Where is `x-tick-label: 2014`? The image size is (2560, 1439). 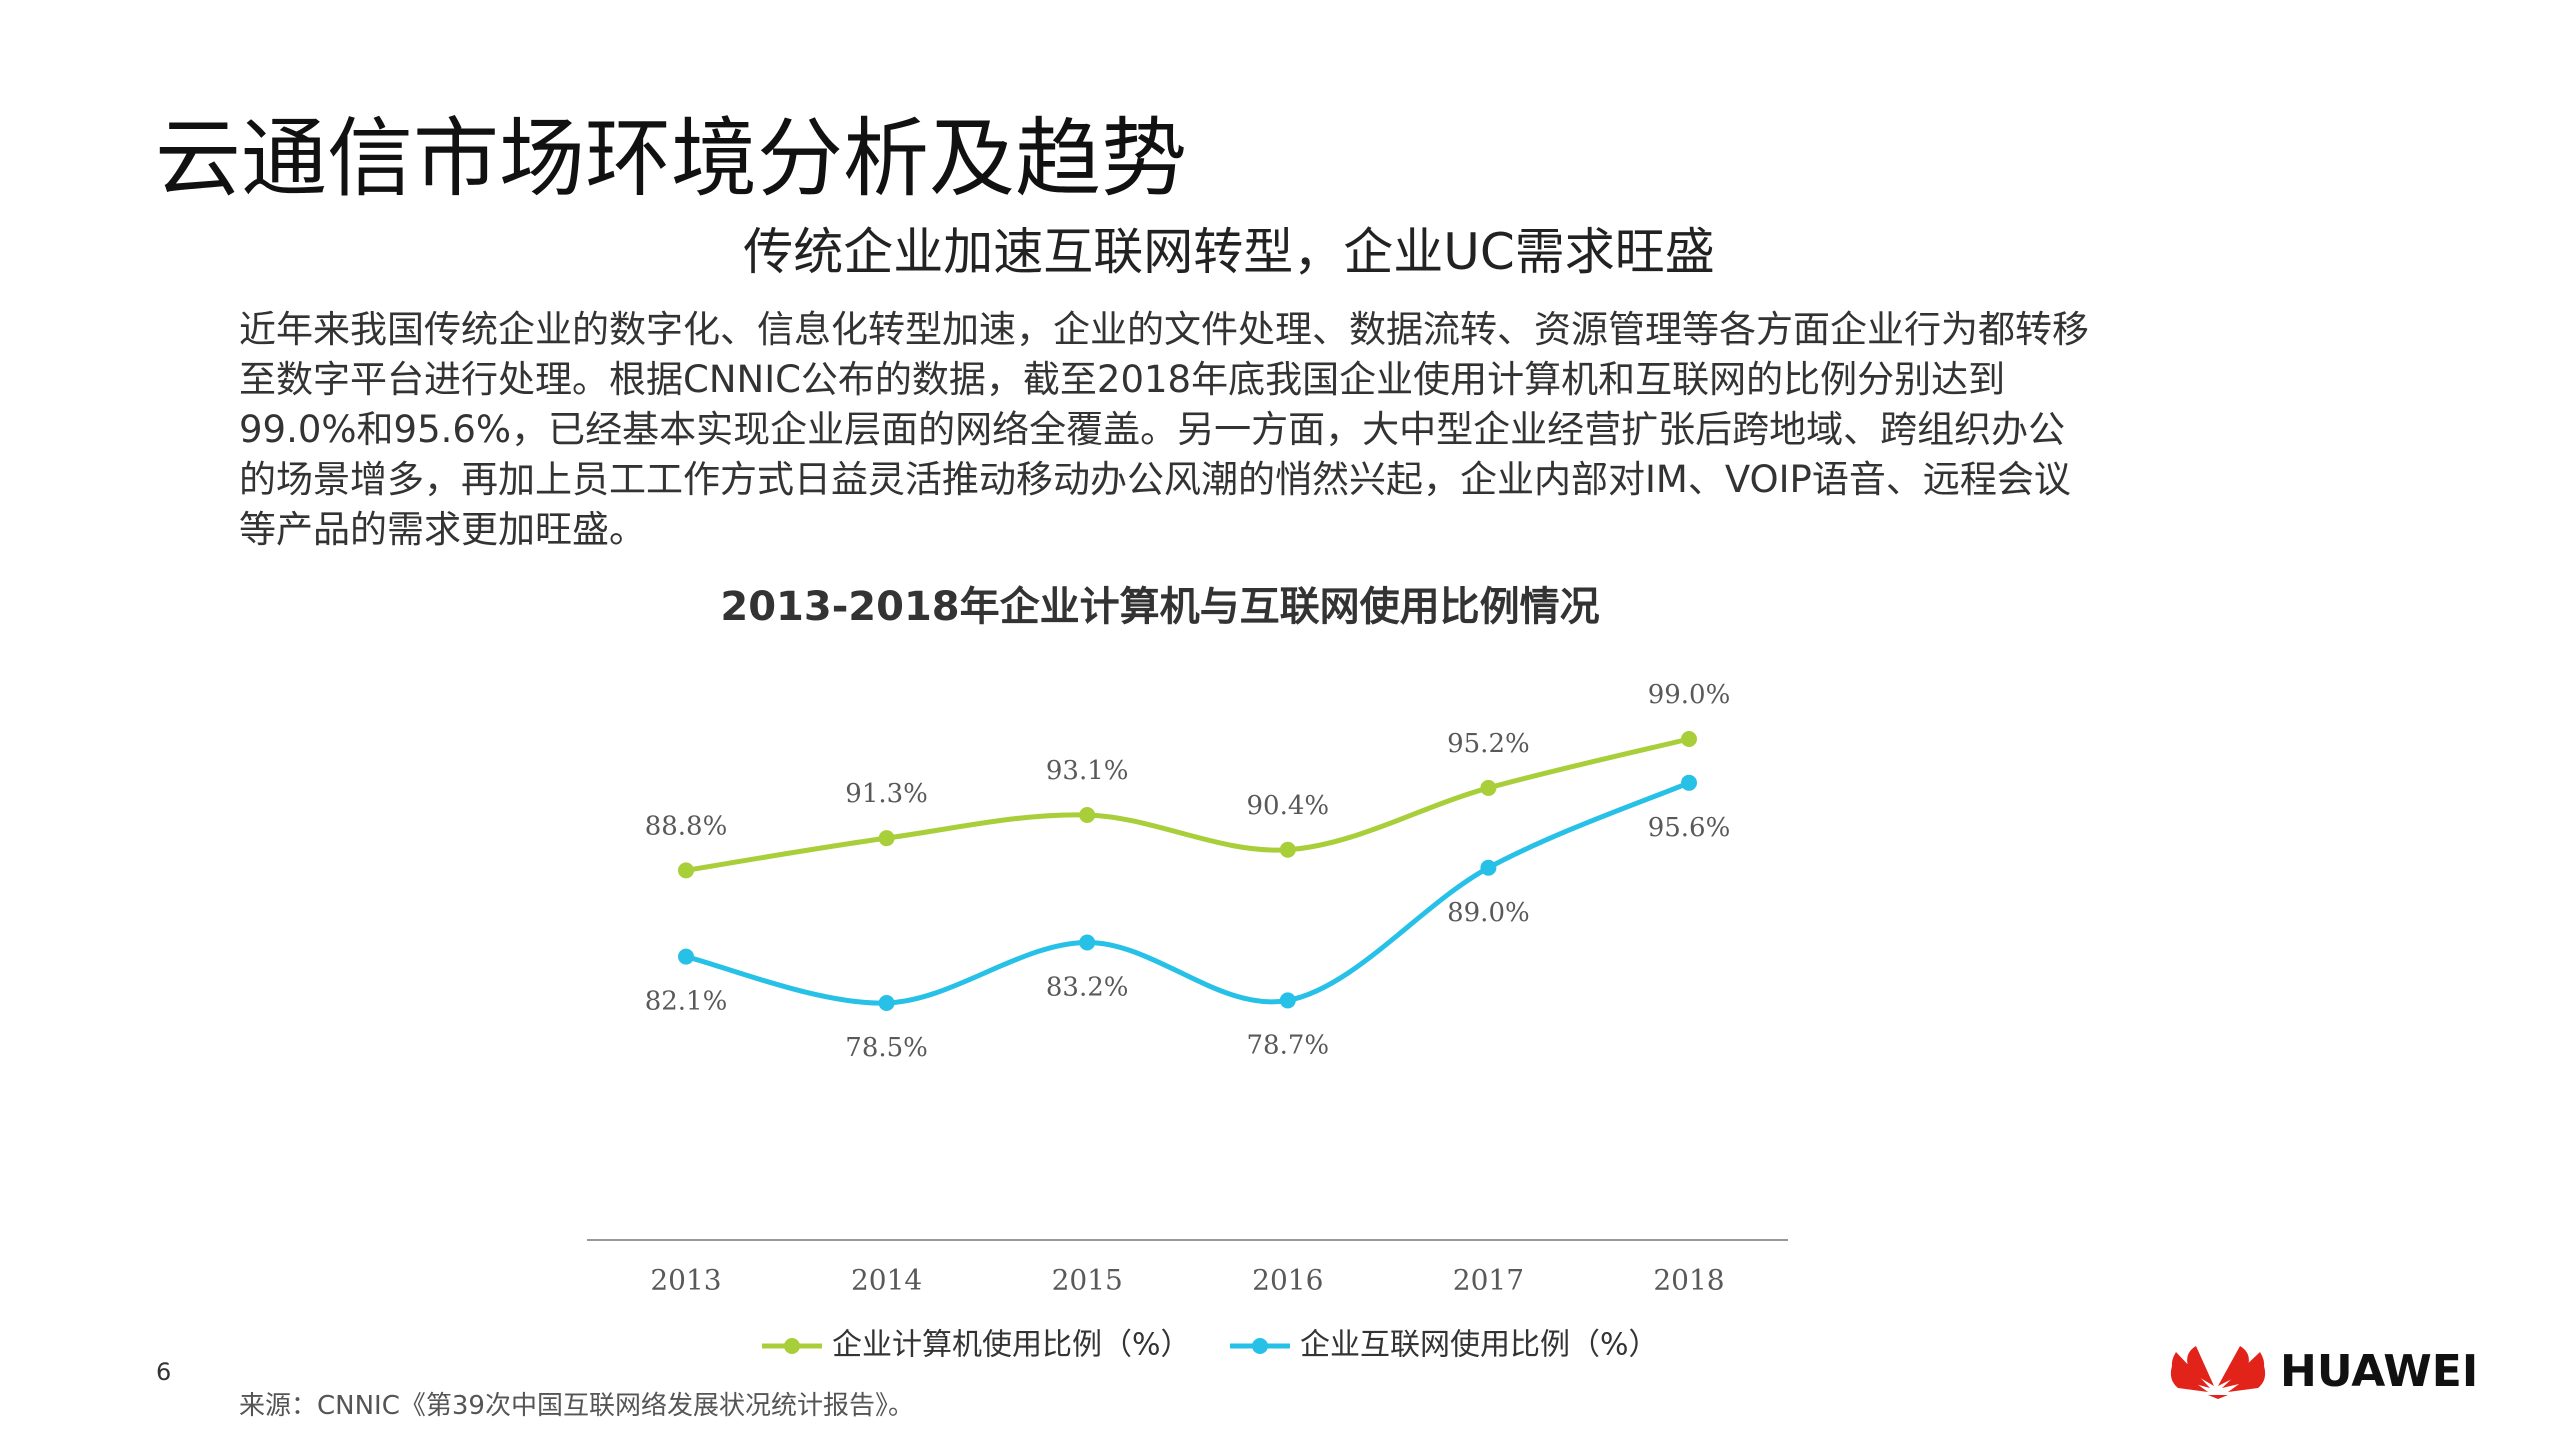
x-tick-label: 2014 is located at coordinates (886, 1280).